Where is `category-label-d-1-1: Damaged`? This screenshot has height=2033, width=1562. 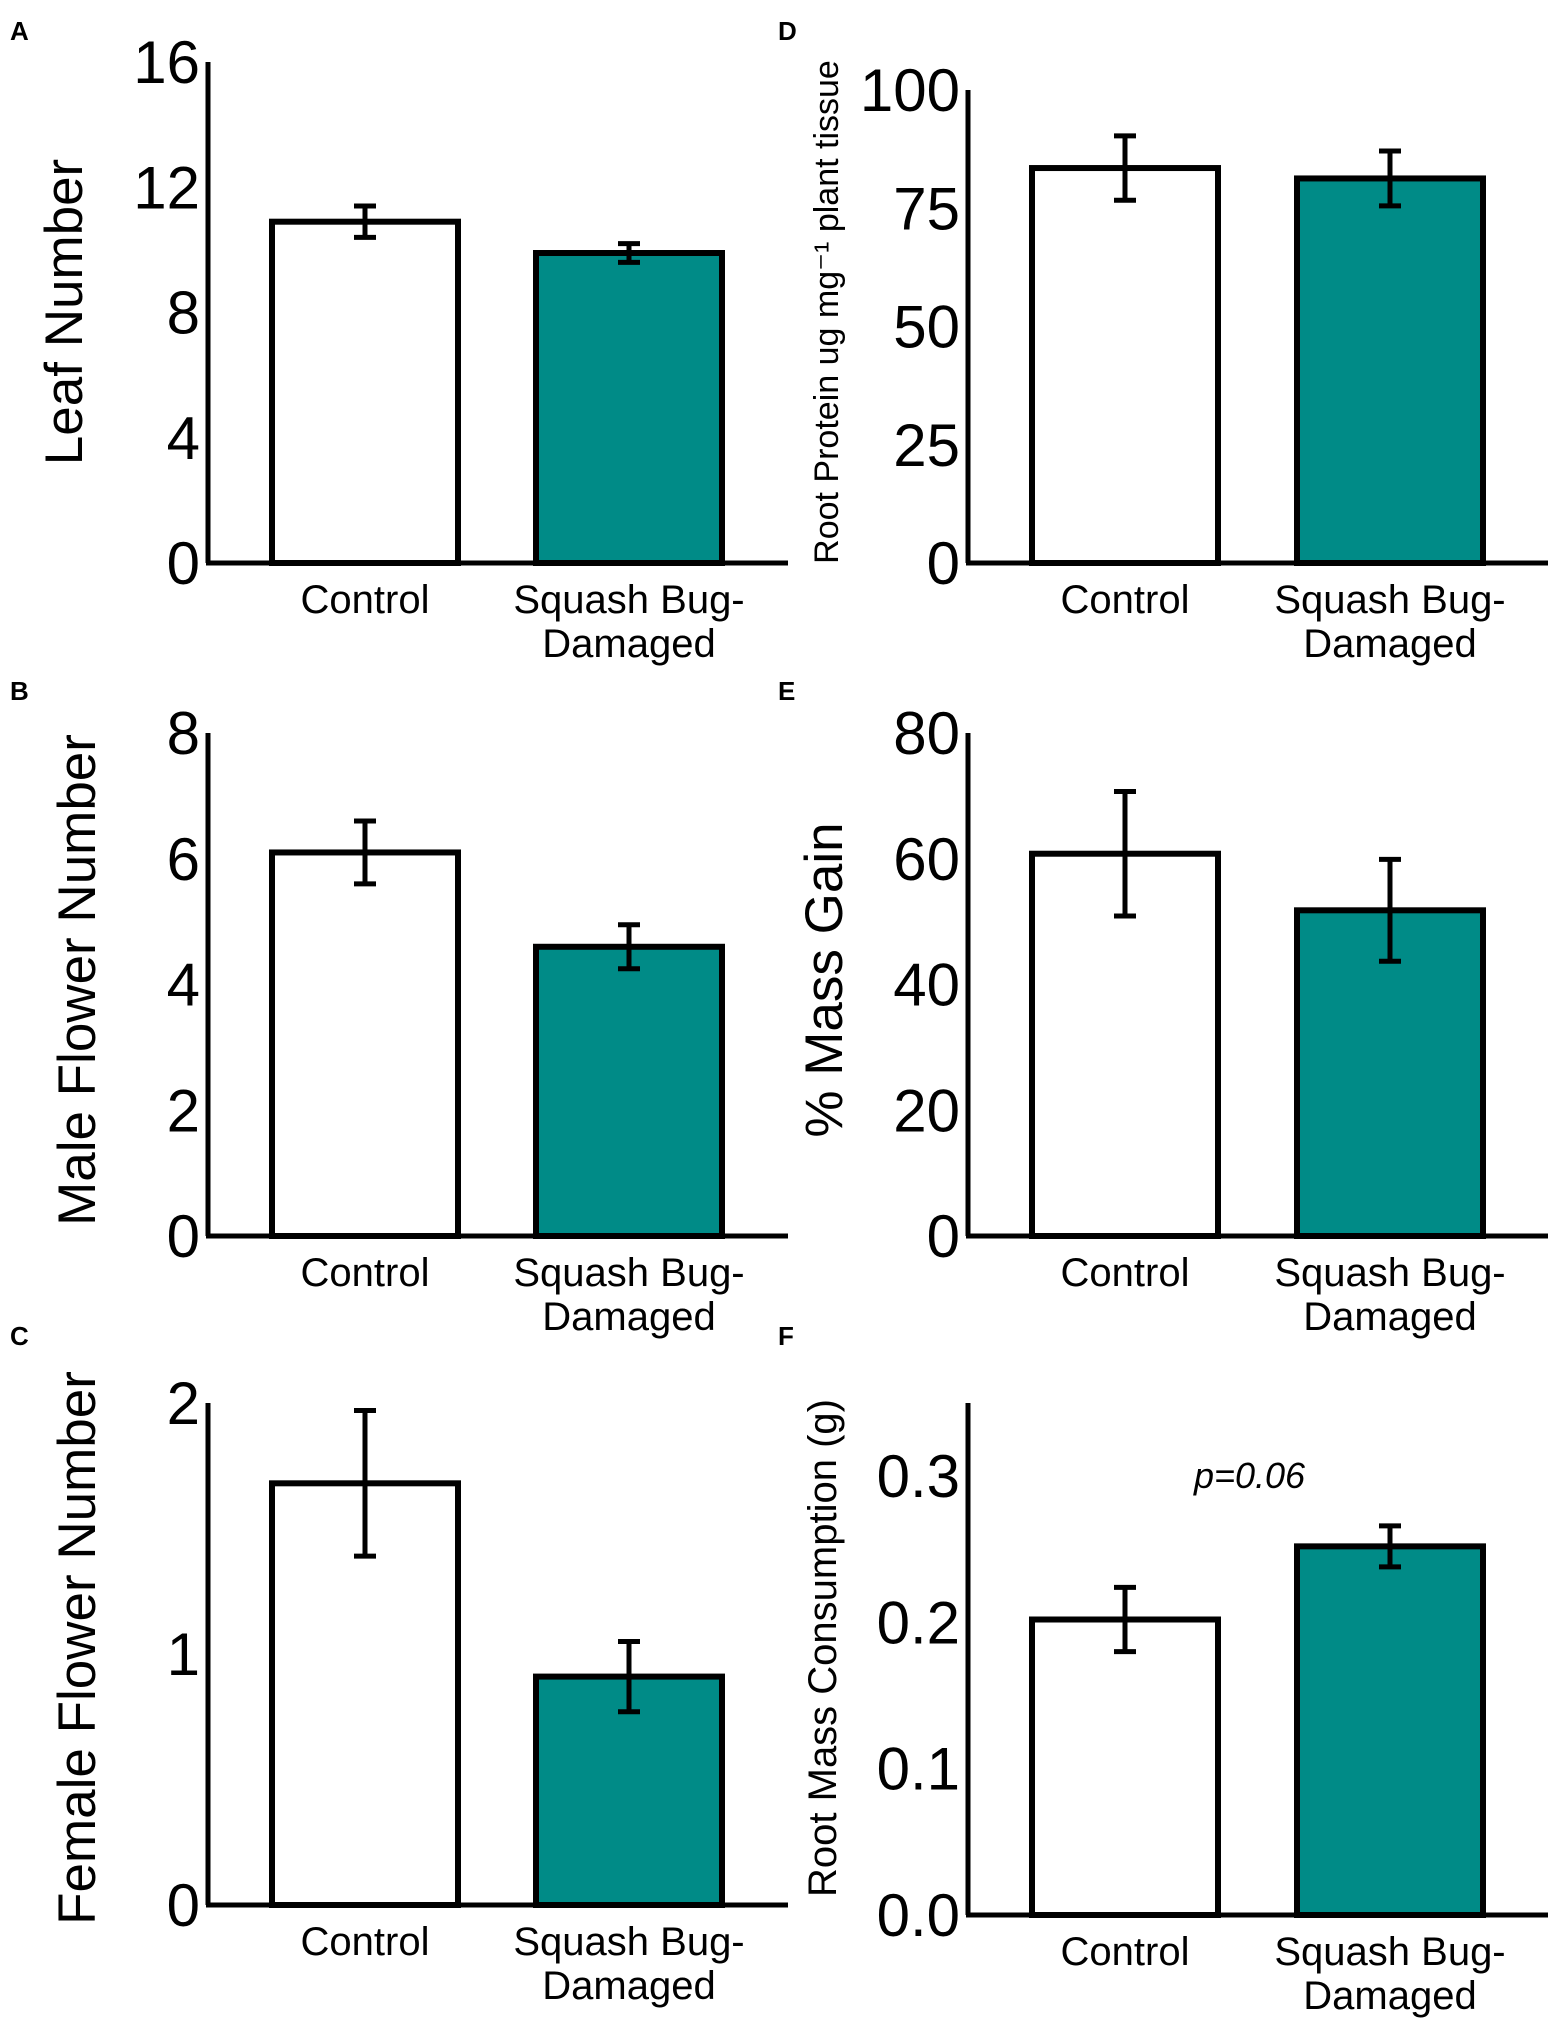 category-label-d-1-1: Damaged is located at coordinates (1389, 644).